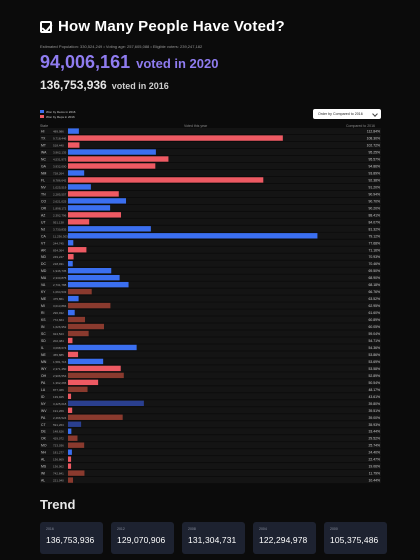 Image resolution: width=420 pixels, height=560 pixels. What do you see at coordinates (375, 446) in the screenshot?
I see `compared-pct-label: 25.74%` at bounding box center [375, 446].